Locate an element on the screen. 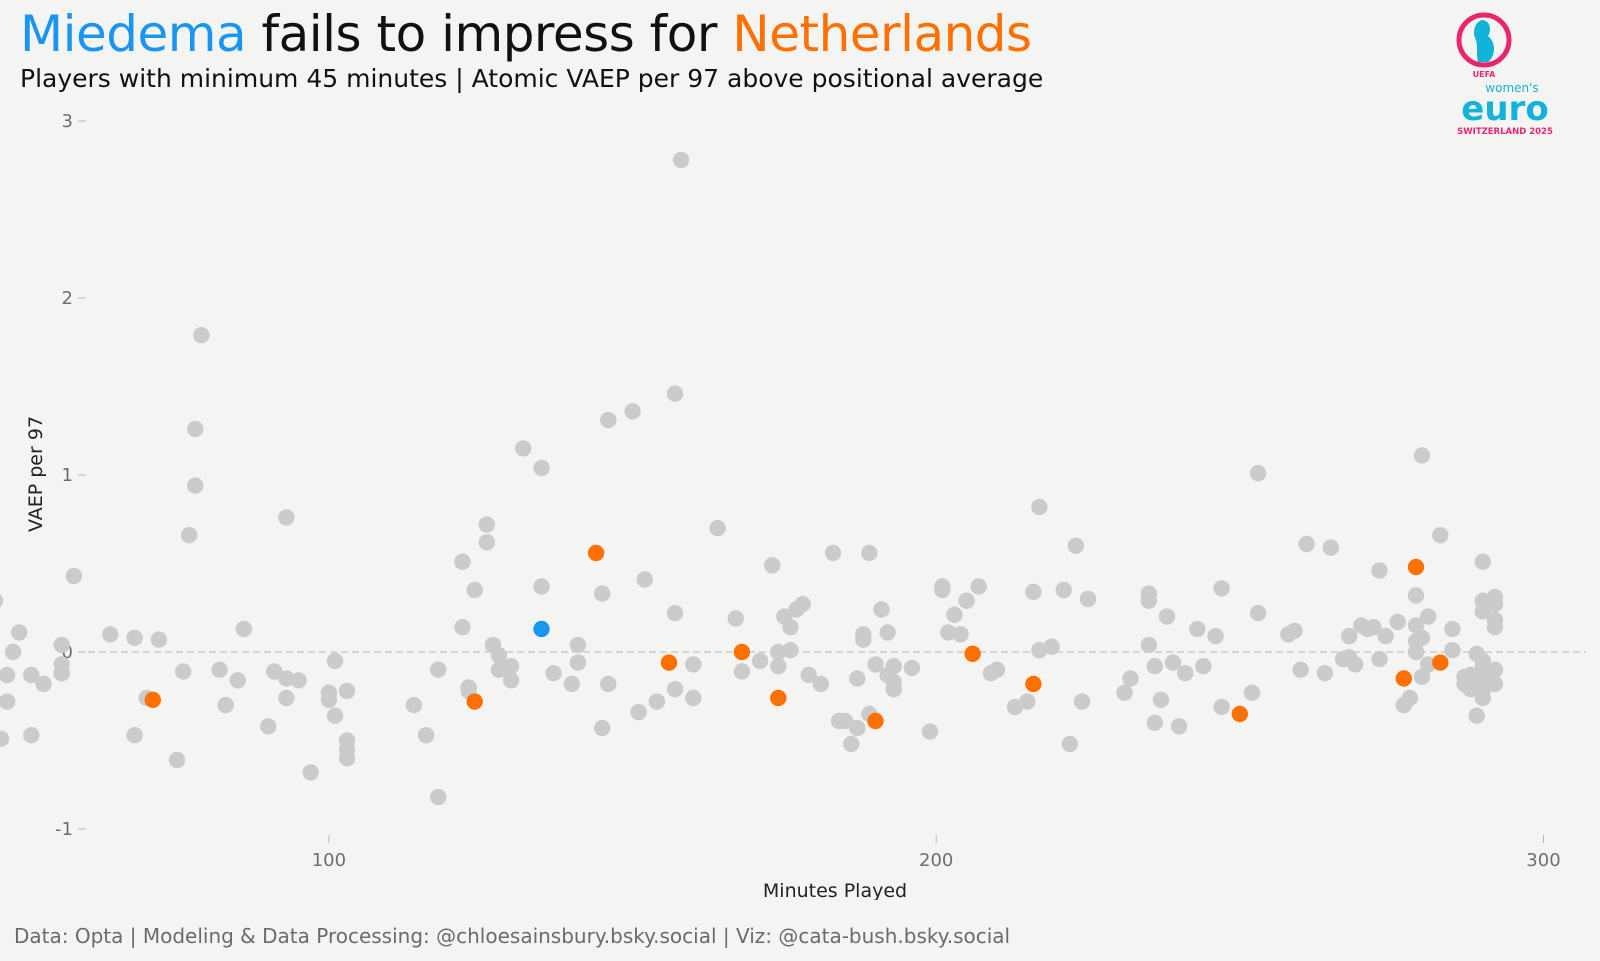 This screenshot has height=961, width=1600. y-axis-title: VAEP per 97 is located at coordinates (36, 474).